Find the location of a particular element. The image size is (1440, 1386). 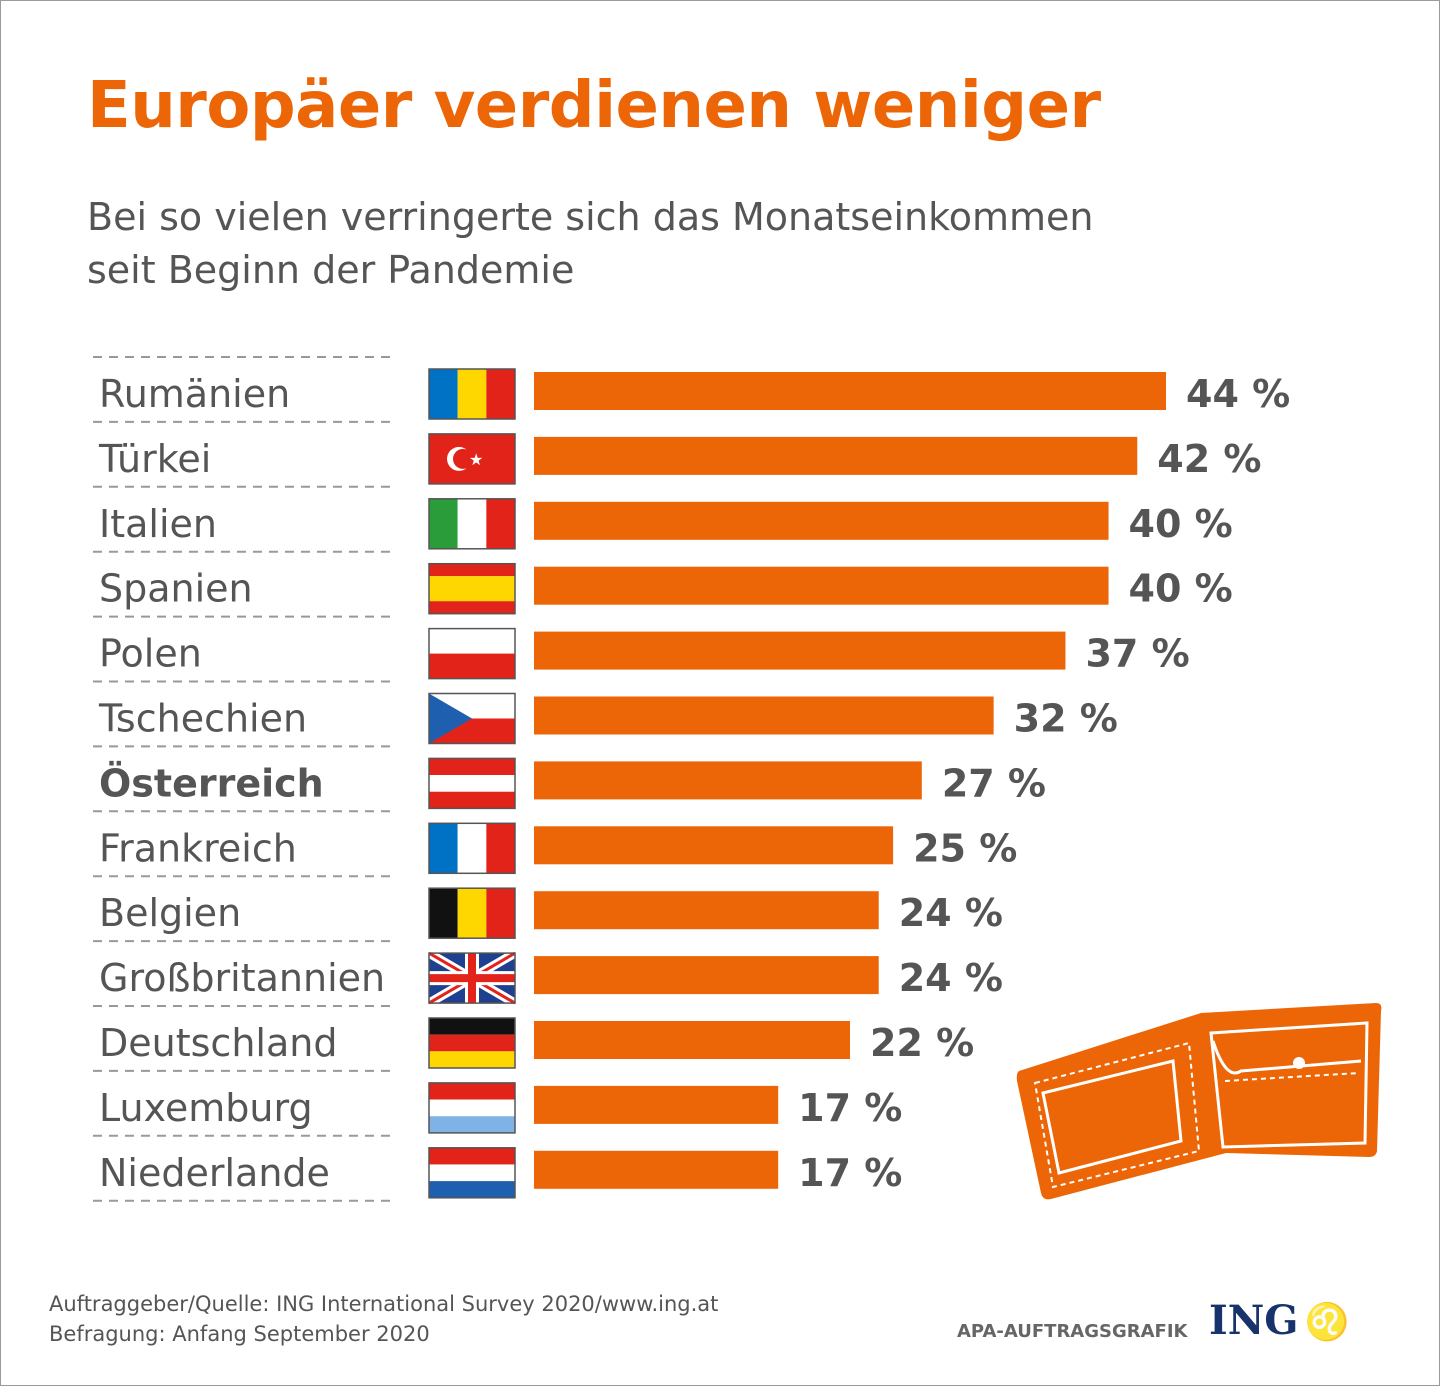

luxembourg-flag-icon is located at coordinates (472, 1108).